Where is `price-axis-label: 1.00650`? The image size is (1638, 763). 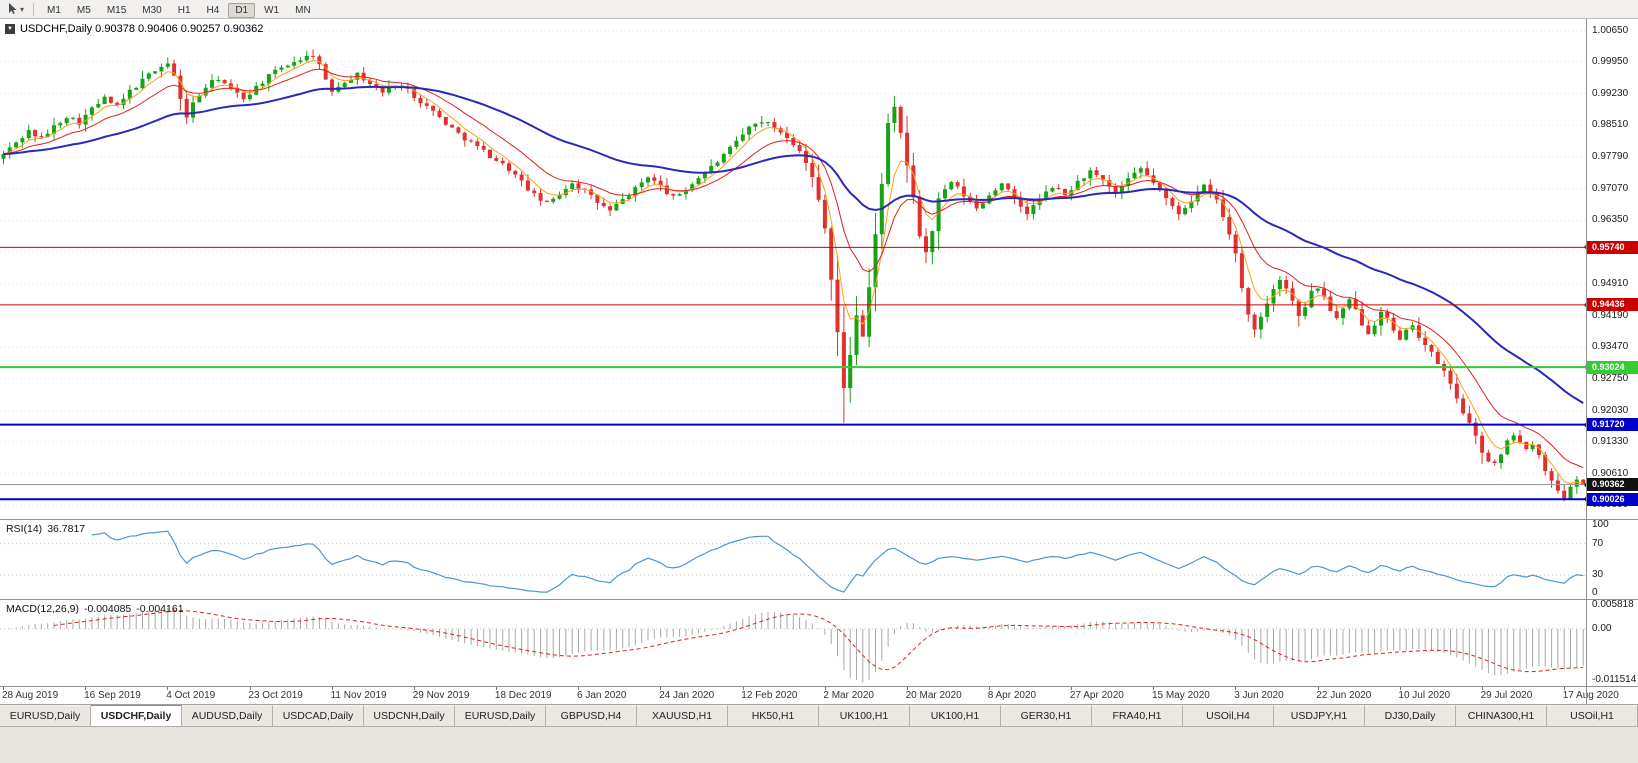
price-axis-label: 1.00650 is located at coordinates (1610, 30).